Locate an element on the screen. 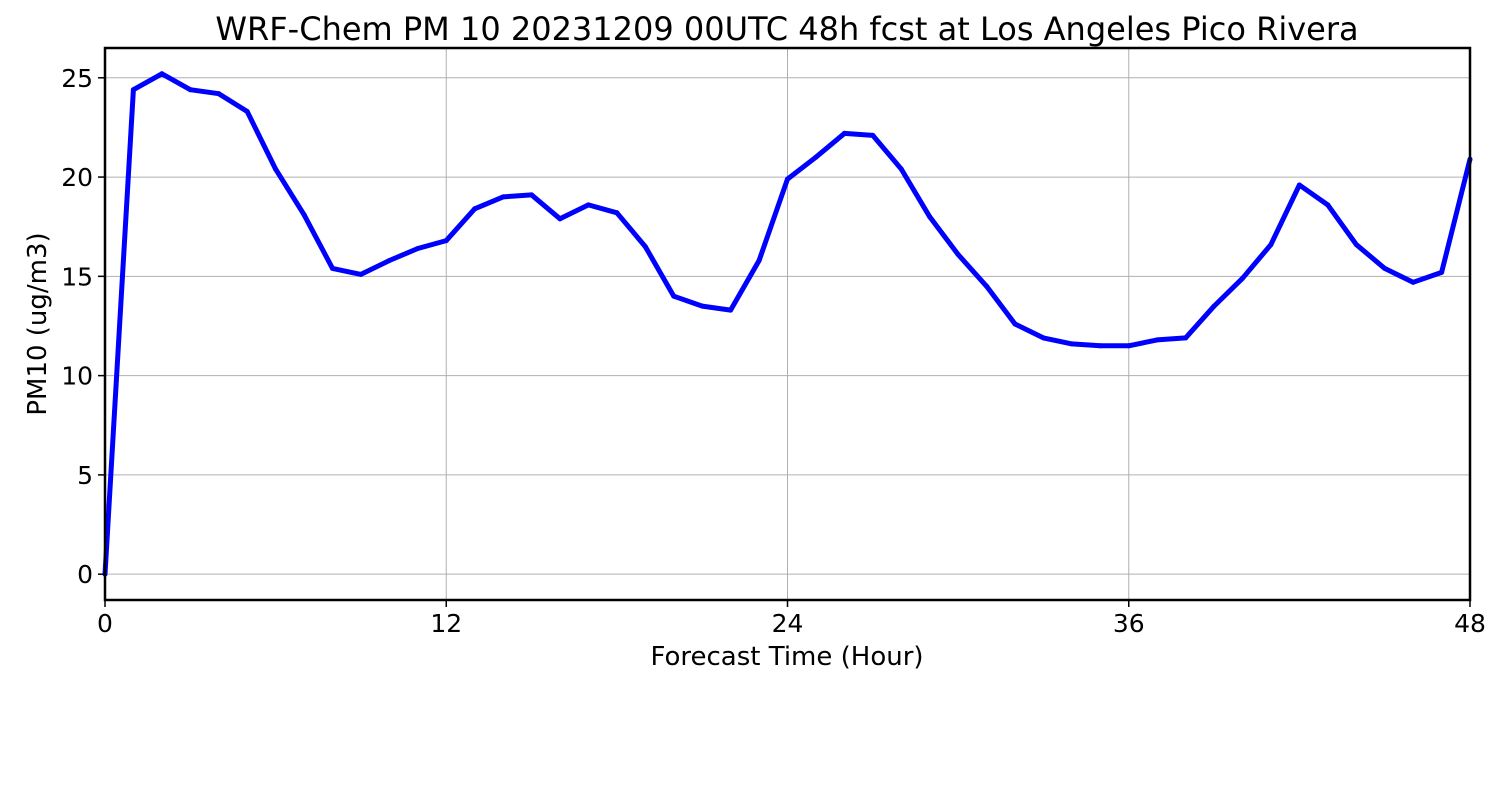 The image size is (1500, 800). x-axis-label: Forecast Time (Hour) is located at coordinates (786, 657).